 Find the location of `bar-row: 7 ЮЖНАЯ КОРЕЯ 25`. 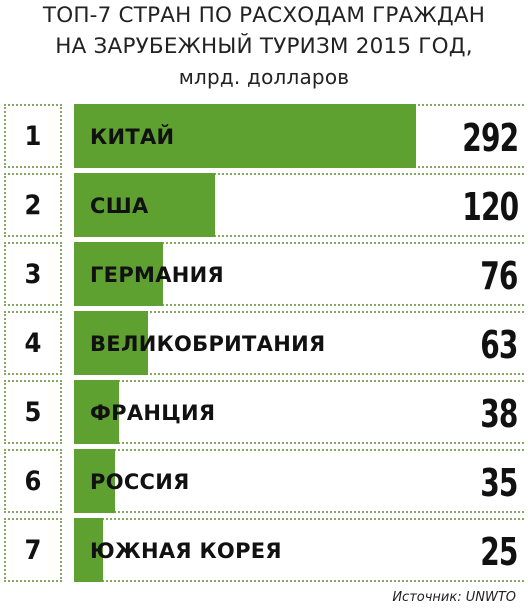

bar-row: 7 ЮЖНАЯ КОРЕЯ 25 is located at coordinates (265, 550).